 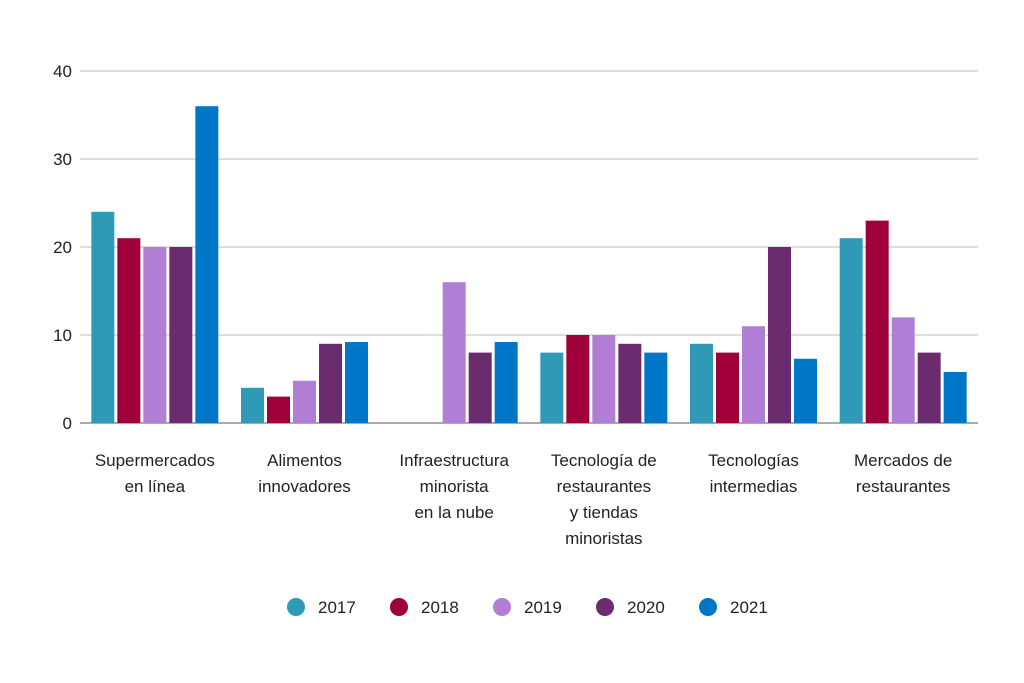 I want to click on category-label-line: Alimentos, so click(x=304, y=460).